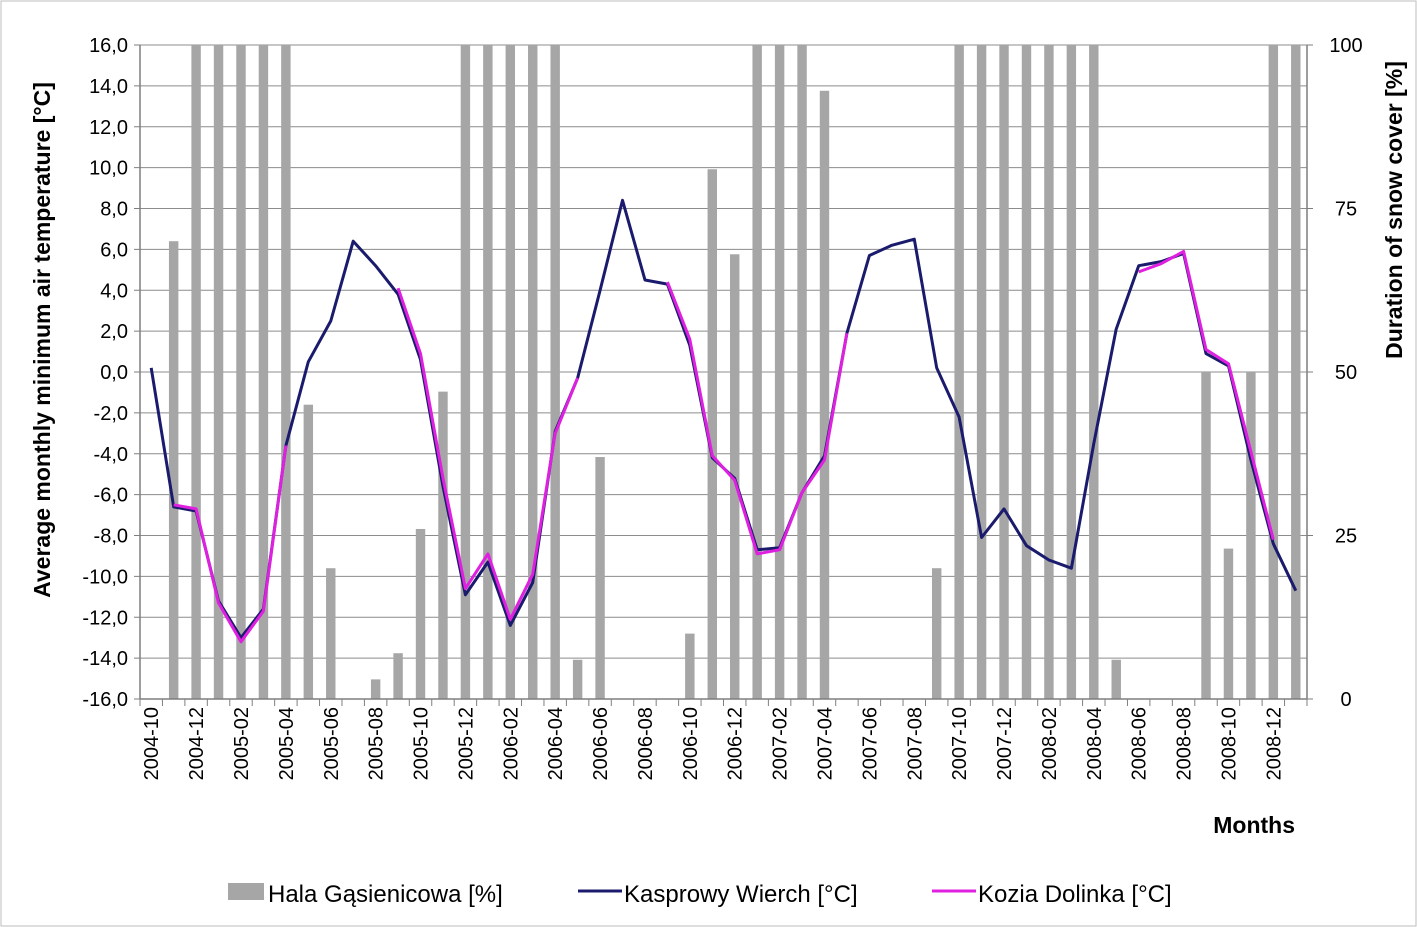  What do you see at coordinates (1075, 894) in the screenshot?
I see `legend-label-kozia: Kozia Dolinka [°C]` at bounding box center [1075, 894].